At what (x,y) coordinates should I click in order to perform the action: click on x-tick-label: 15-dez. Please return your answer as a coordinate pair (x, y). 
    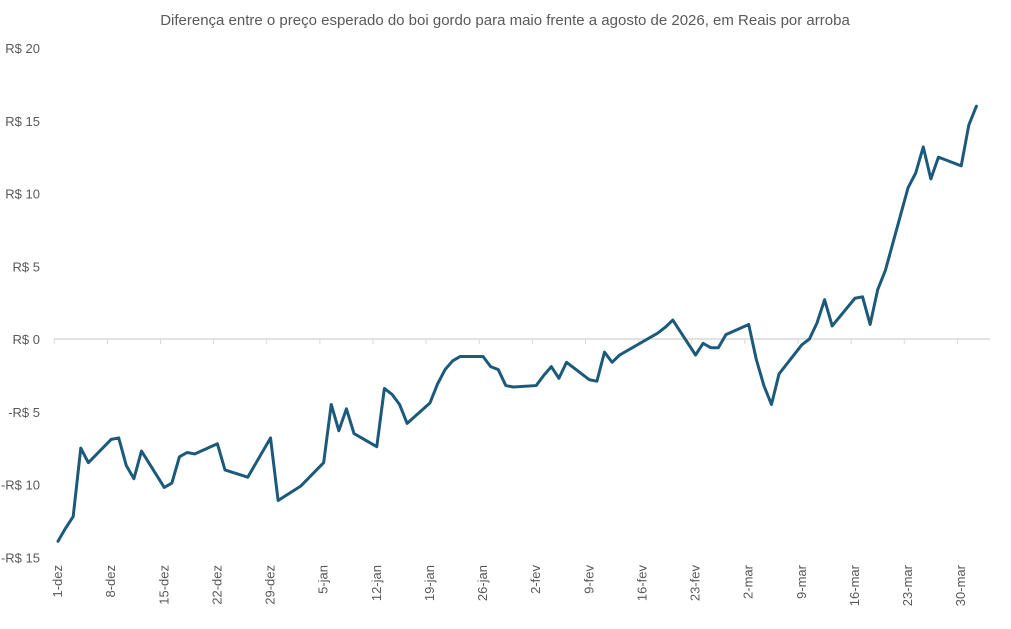
    Looking at the image, I should click on (163, 585).